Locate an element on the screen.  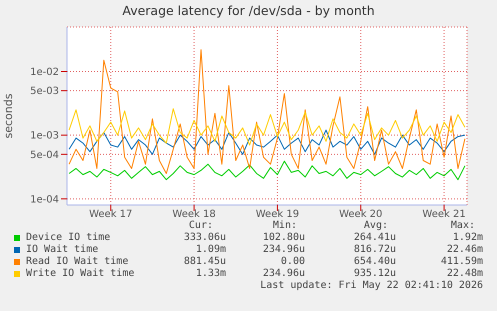
y-tick-label: 1e-02 is located at coordinates (44, 72).